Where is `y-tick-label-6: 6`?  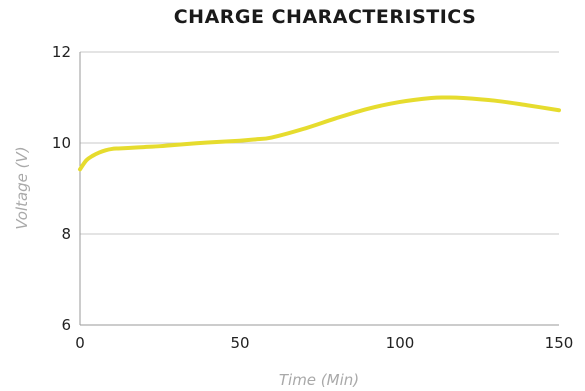 y-tick-label-6: 6 is located at coordinates (66, 325).